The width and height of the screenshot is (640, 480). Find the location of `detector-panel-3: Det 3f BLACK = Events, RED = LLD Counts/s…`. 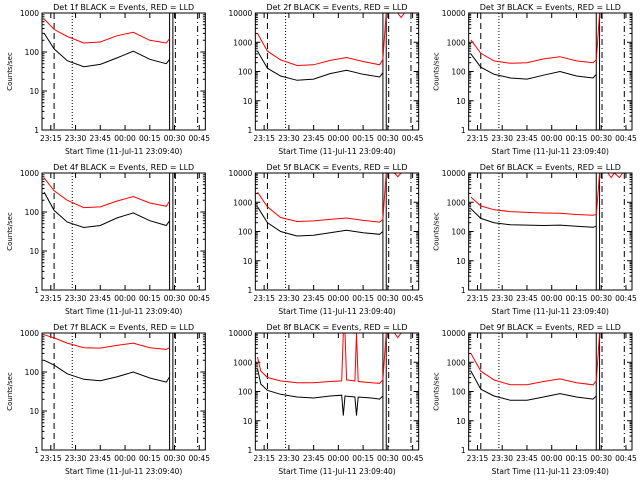

detector-panel-3: Det 3f BLACK = Events, RED = LLD Counts/s… is located at coordinates (535, 79).